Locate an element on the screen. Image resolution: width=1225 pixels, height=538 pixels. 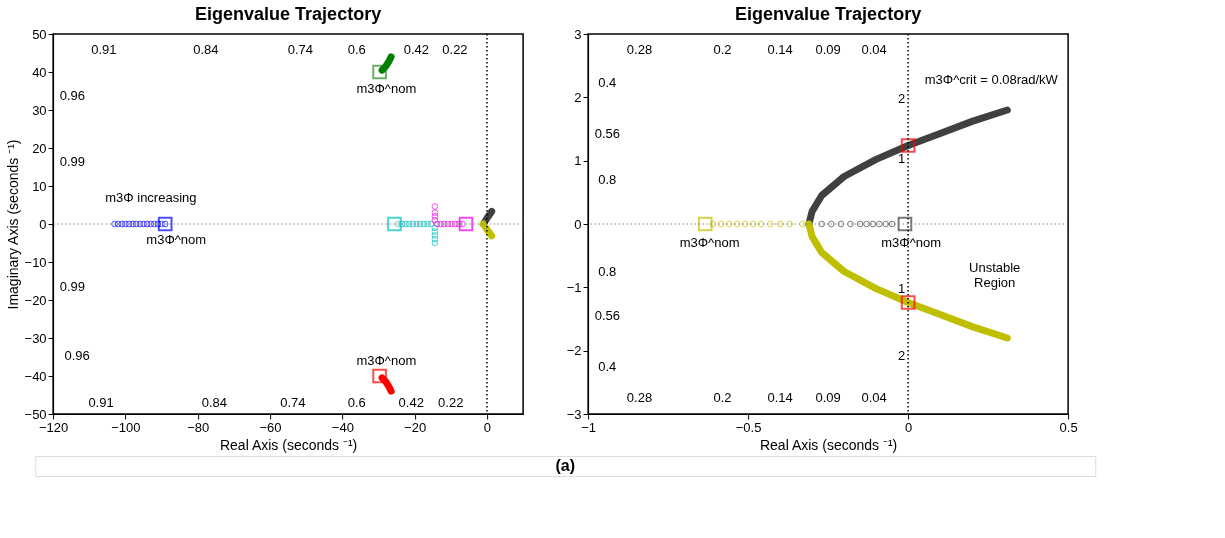
x-tick-label: 0.5 is located at coordinates (1068, 427).